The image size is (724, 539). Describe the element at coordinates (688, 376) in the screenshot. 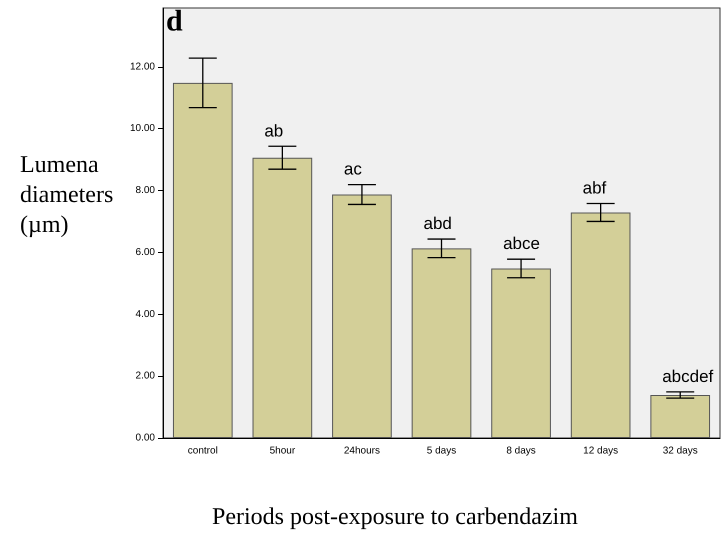

I see `annotation: abcdef` at that location.